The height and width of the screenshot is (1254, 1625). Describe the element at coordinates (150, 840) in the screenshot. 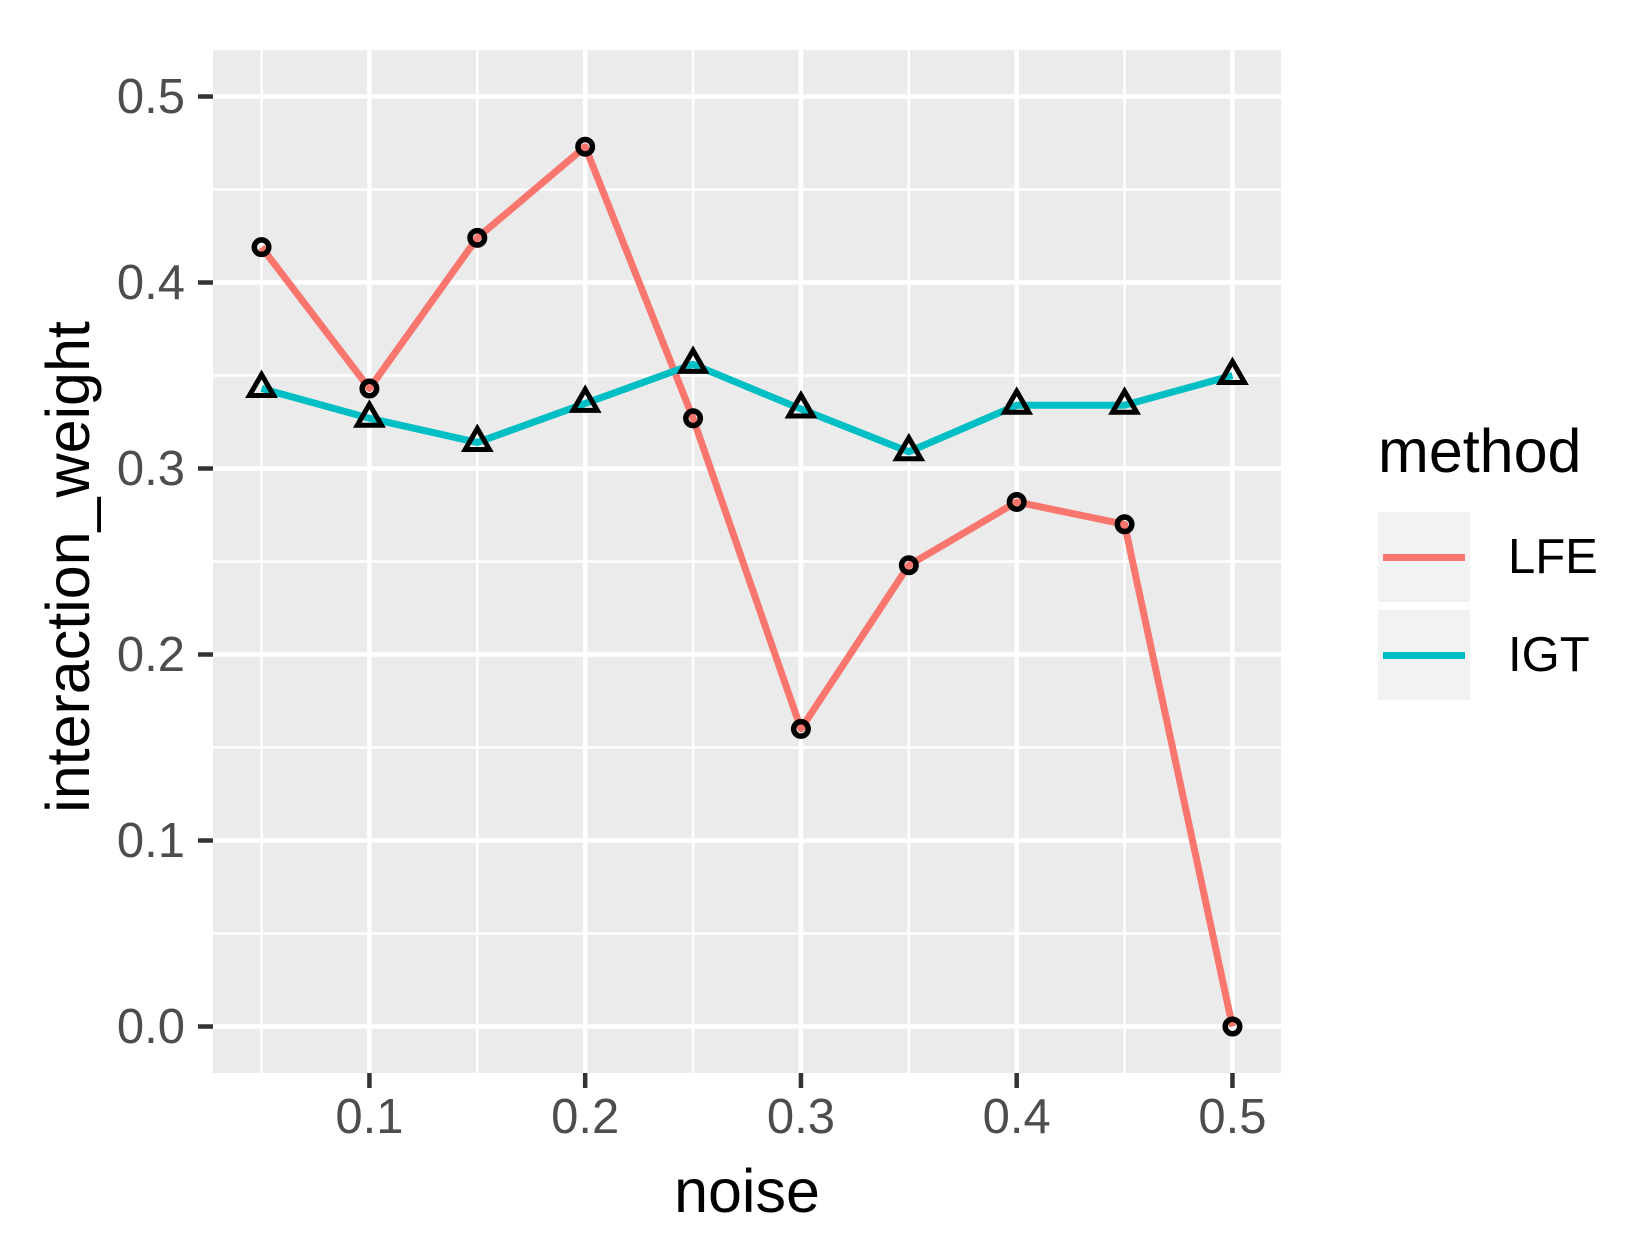

I see `y-tick-label: 0.1` at that location.